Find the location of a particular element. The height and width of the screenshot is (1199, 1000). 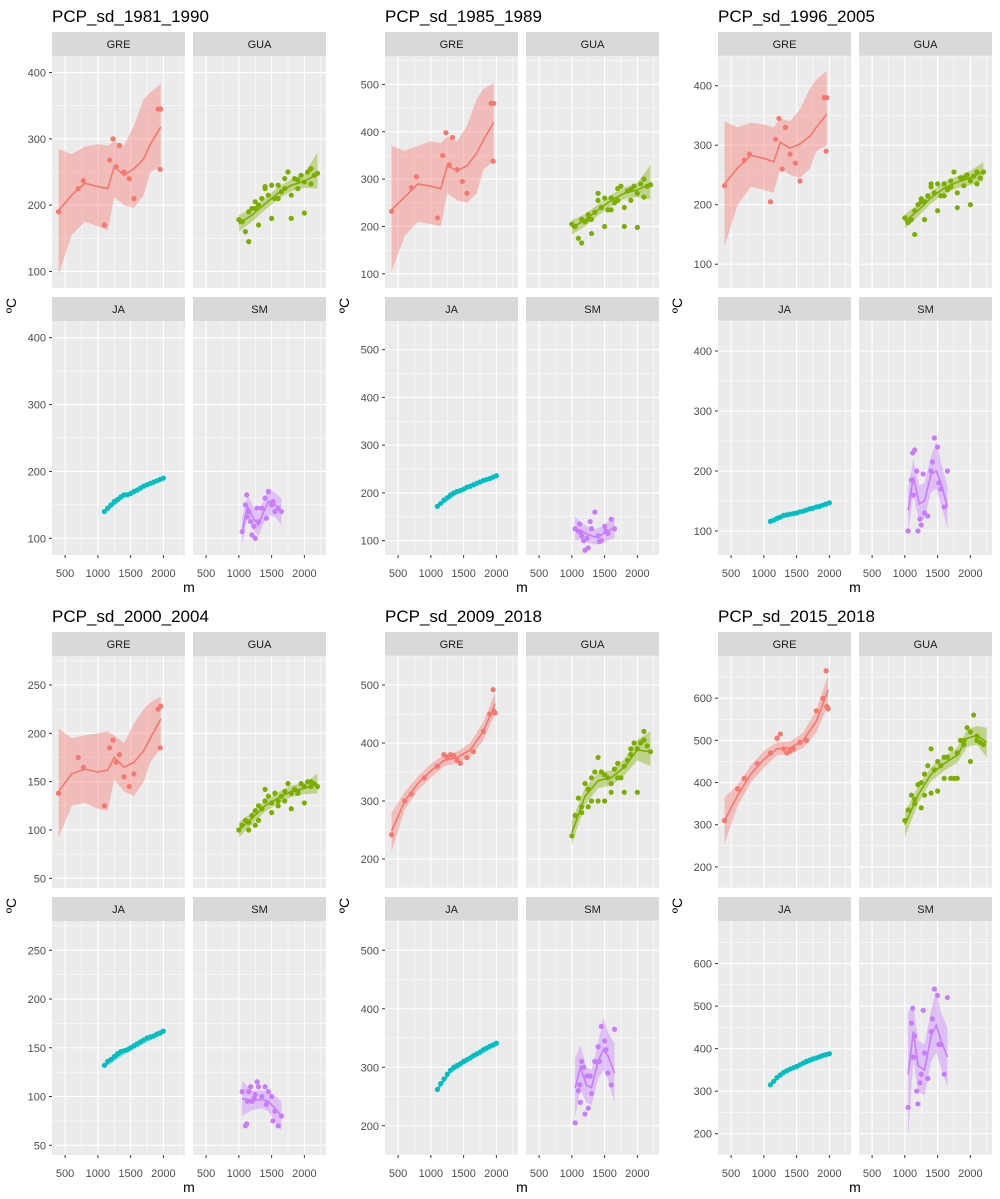

facet-sm: SM 500 1000 1500 2000 is located at coordinates (592, 438).